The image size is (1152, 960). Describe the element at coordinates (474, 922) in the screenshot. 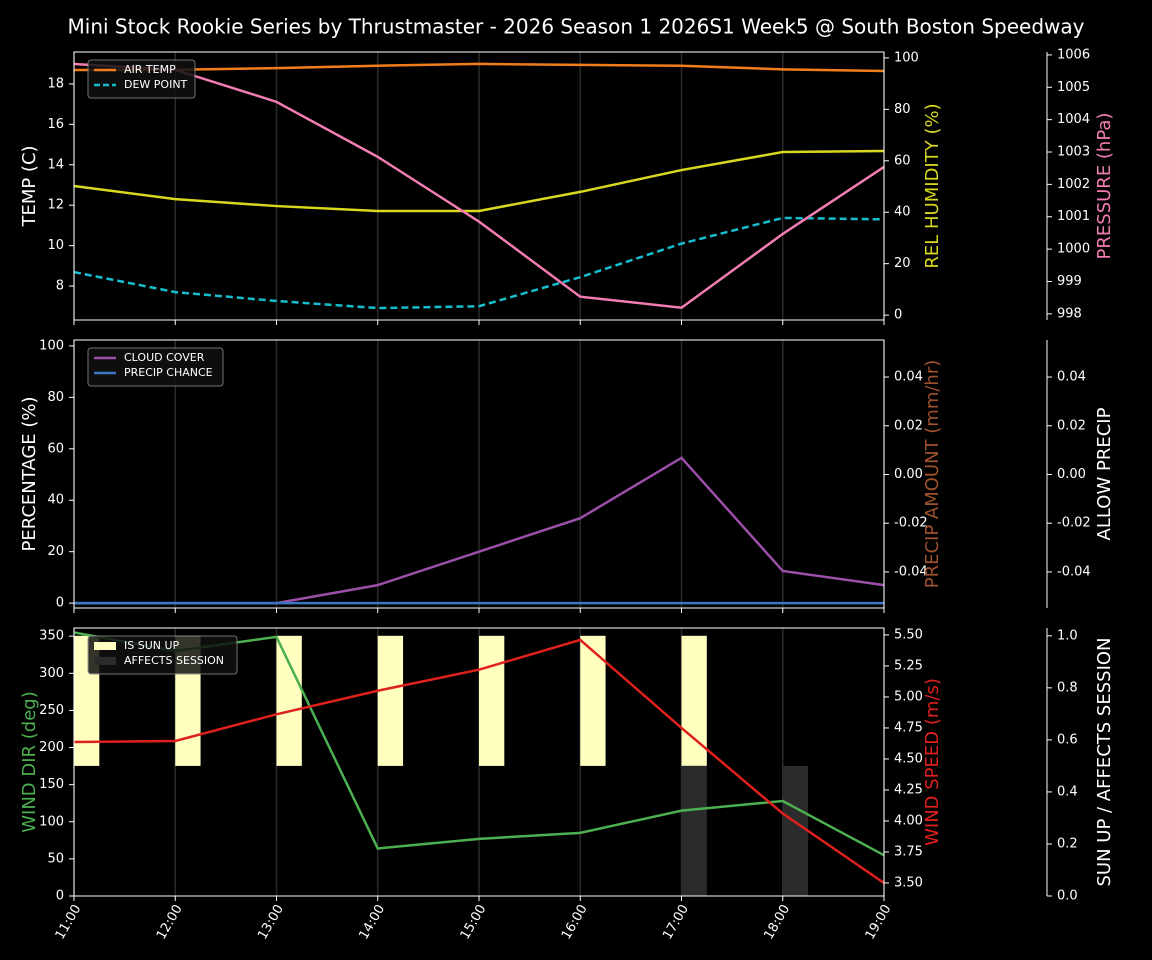

I see `x-tick-label: 15:00` at that location.